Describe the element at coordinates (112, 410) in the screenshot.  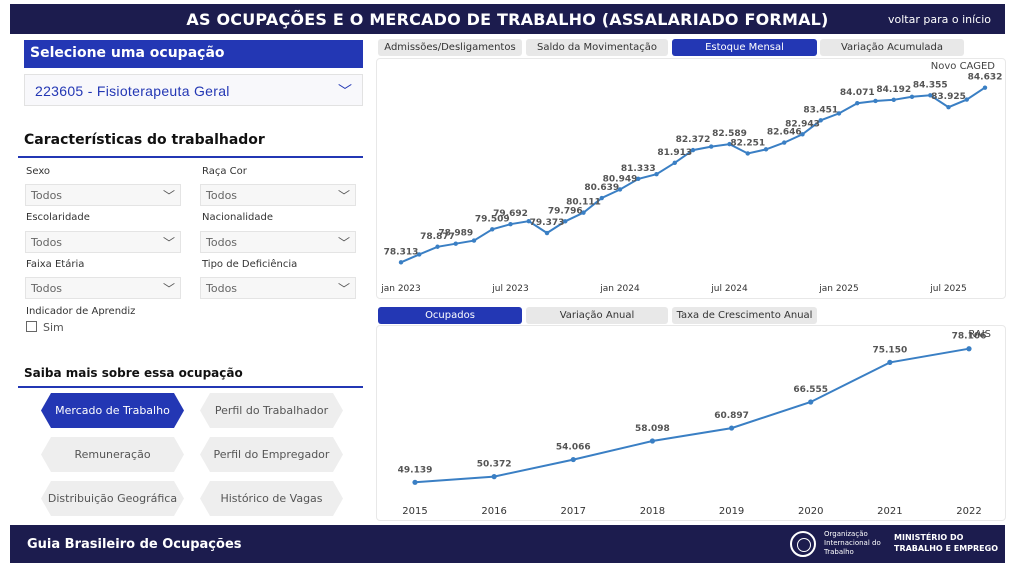
I see `mercado-trabalho-button: Mercado de Trabalho` at that location.